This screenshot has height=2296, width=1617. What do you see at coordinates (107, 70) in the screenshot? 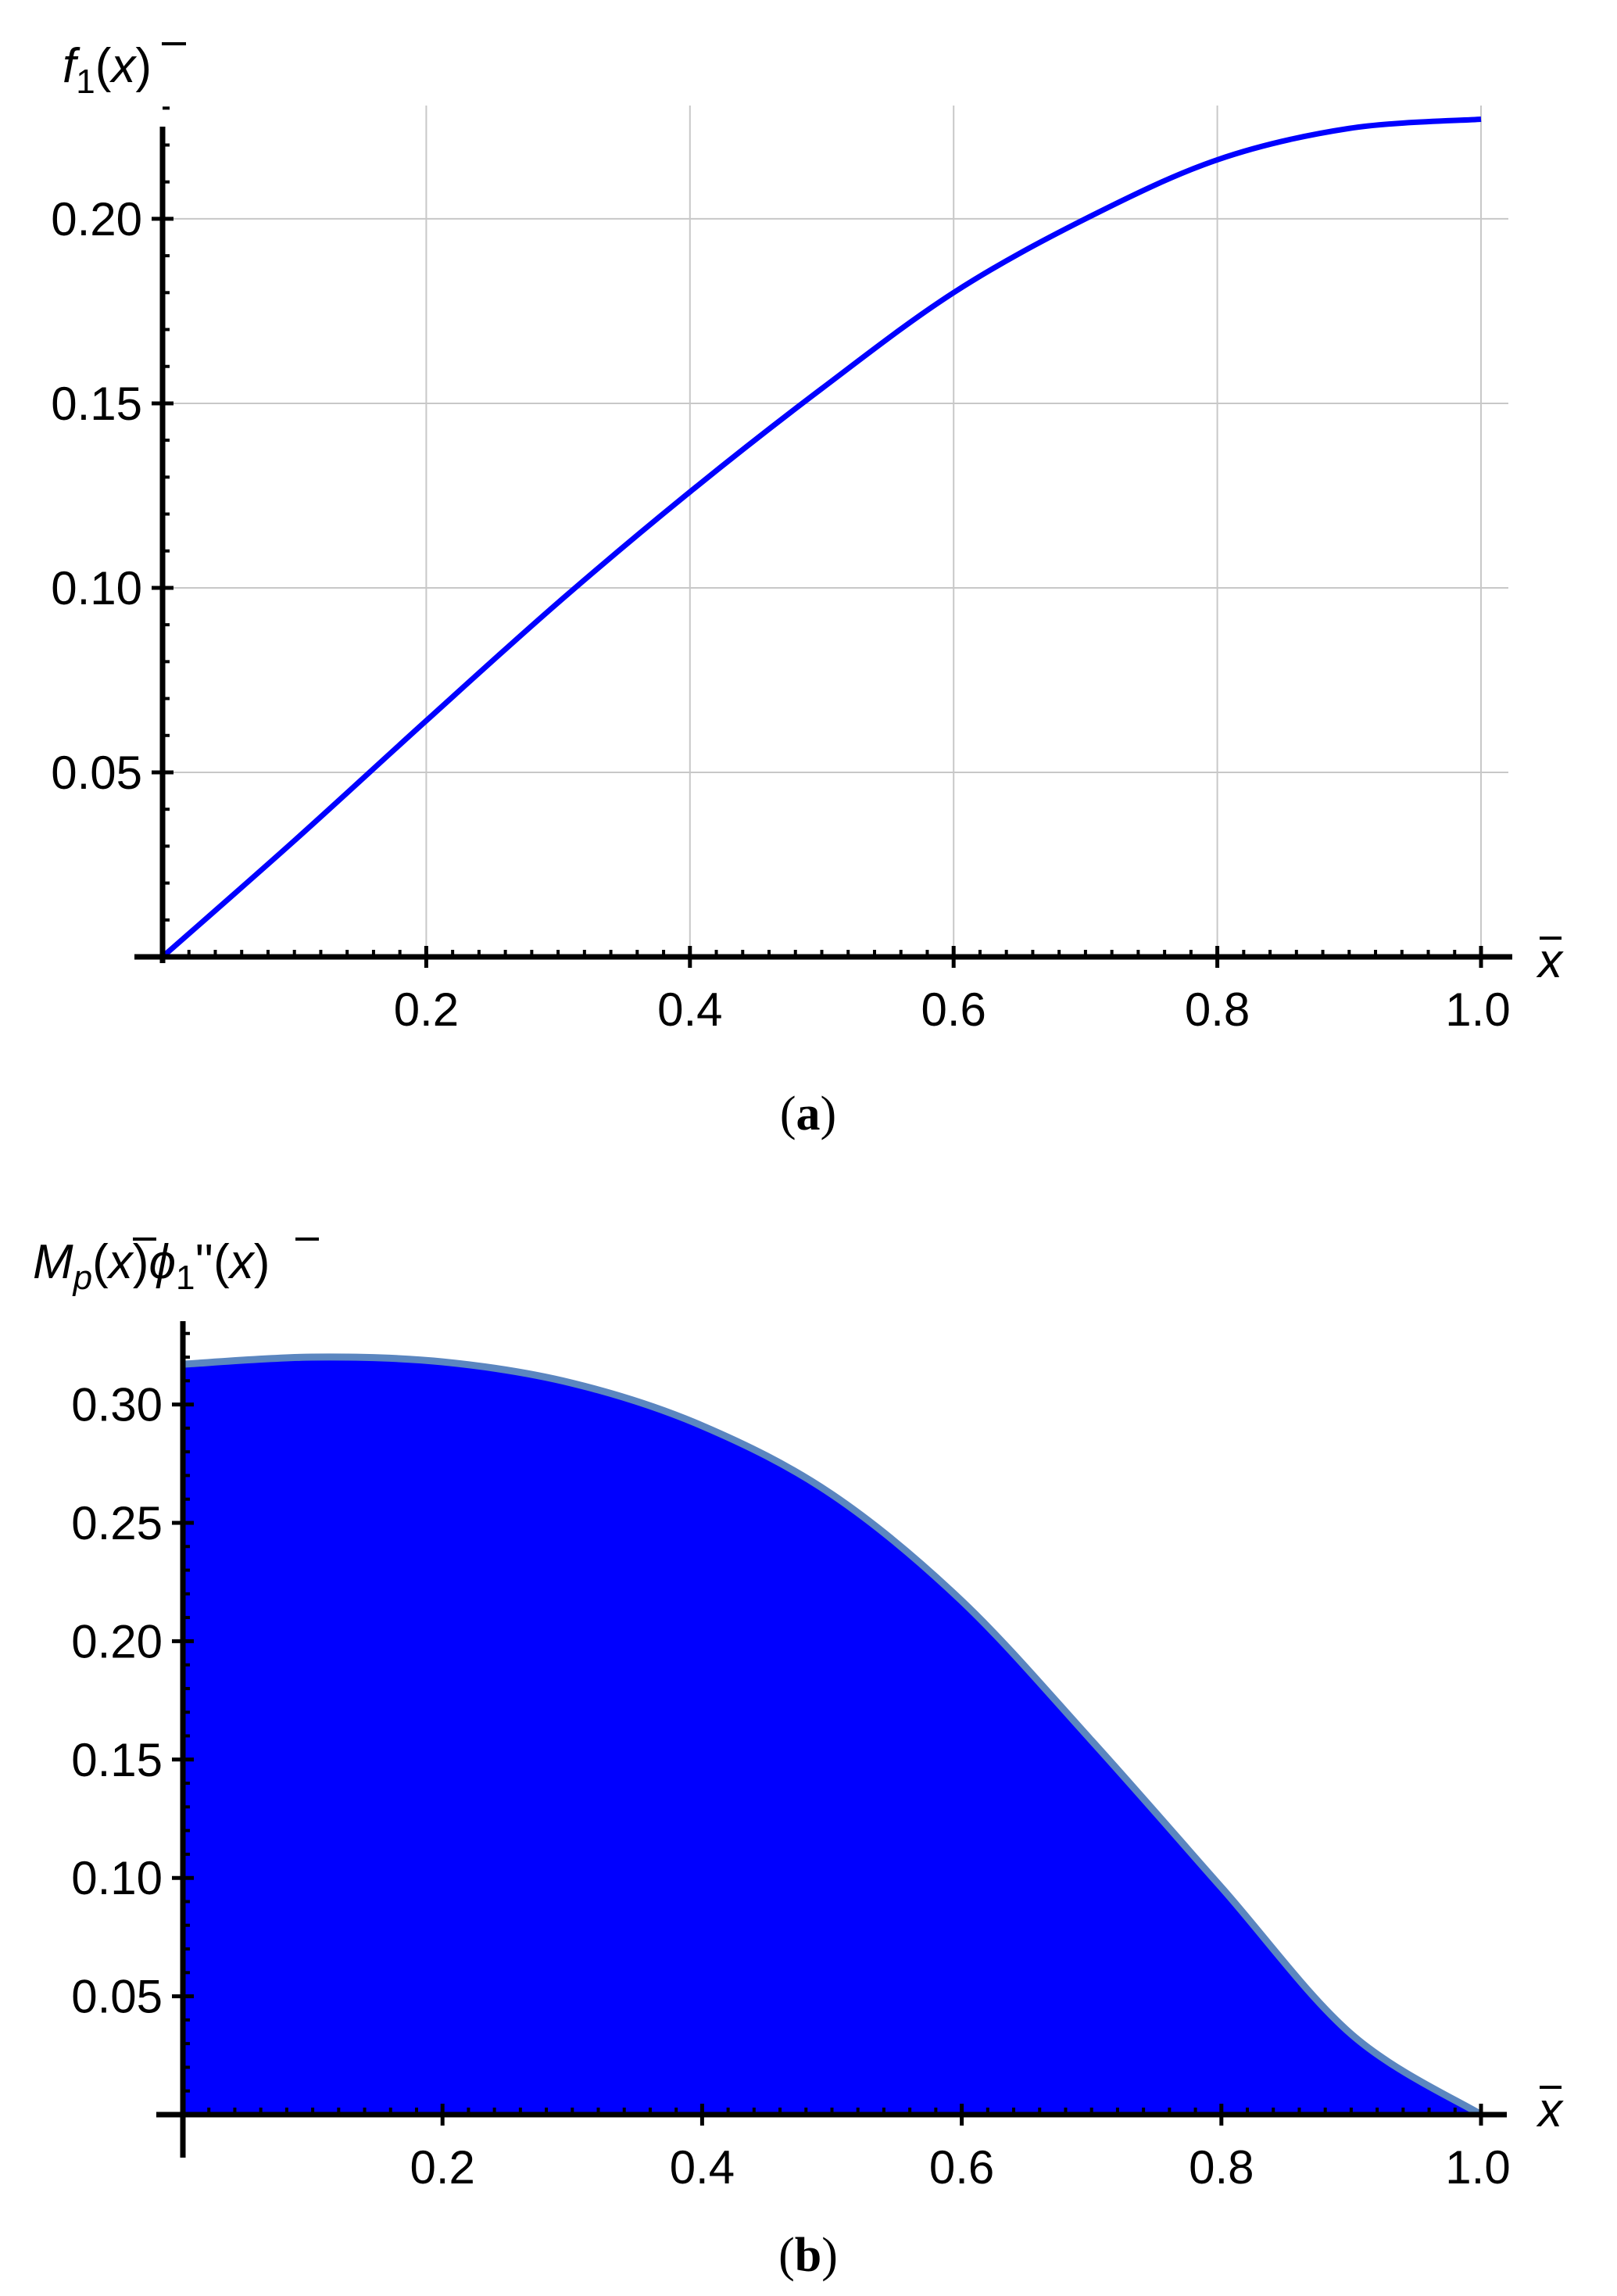
I see `y-axis-label-a: f1(x)` at bounding box center [107, 70].